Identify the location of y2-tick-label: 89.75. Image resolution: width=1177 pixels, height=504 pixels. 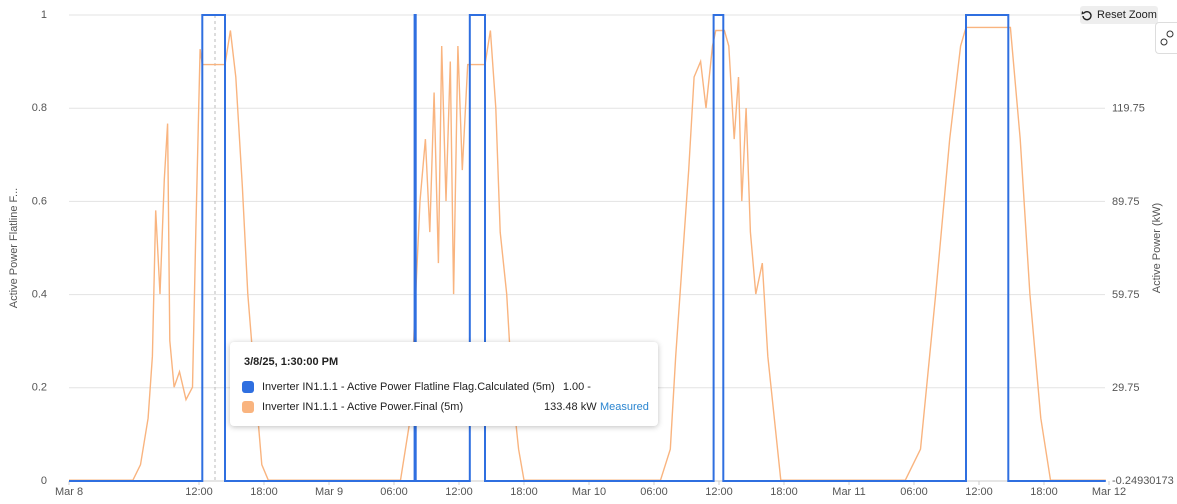
(1126, 202).